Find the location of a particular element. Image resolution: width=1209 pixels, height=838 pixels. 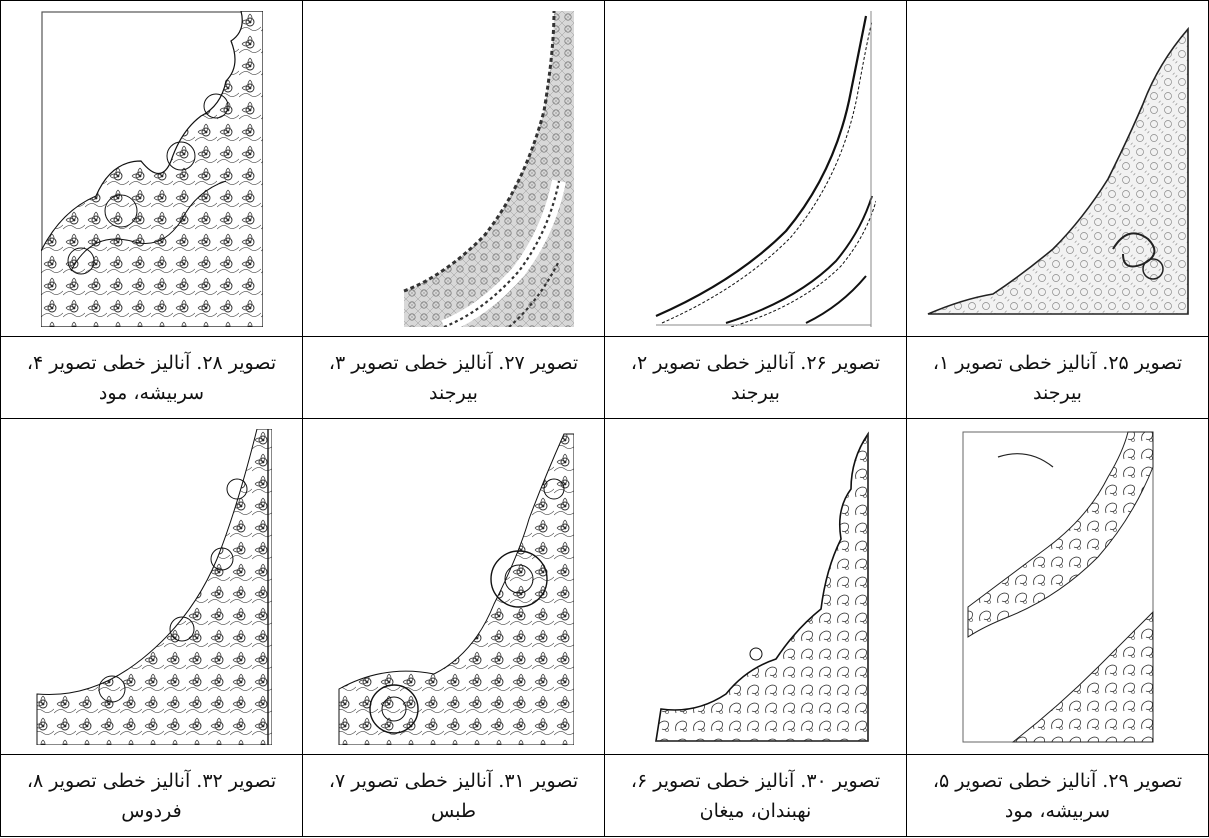

figure-32-image is located at coordinates (151, 586).